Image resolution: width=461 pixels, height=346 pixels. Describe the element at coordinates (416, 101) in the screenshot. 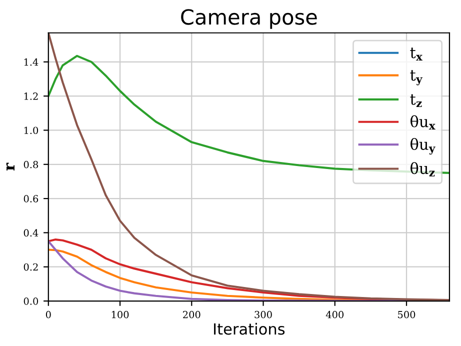

I see `legend-label: t$_{z}$` at that location.